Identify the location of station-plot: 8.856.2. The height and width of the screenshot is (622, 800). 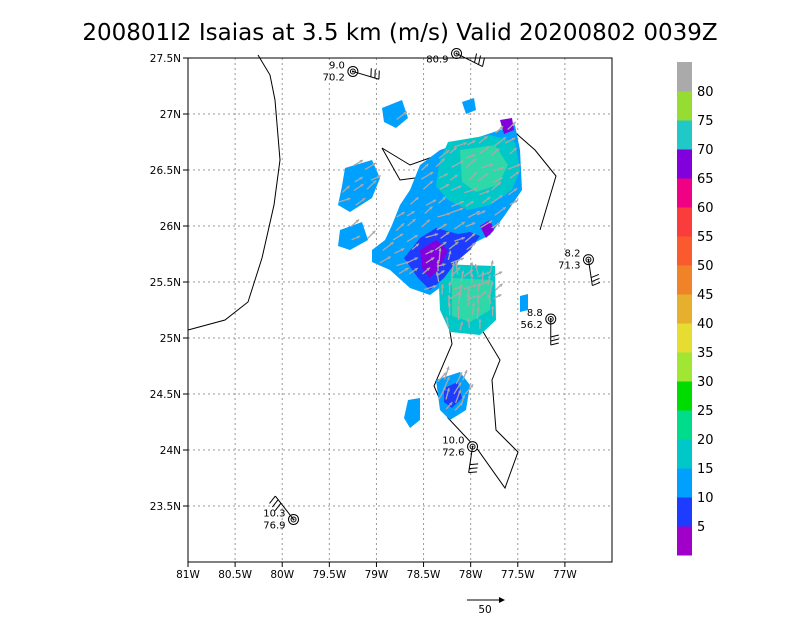
(539, 326).